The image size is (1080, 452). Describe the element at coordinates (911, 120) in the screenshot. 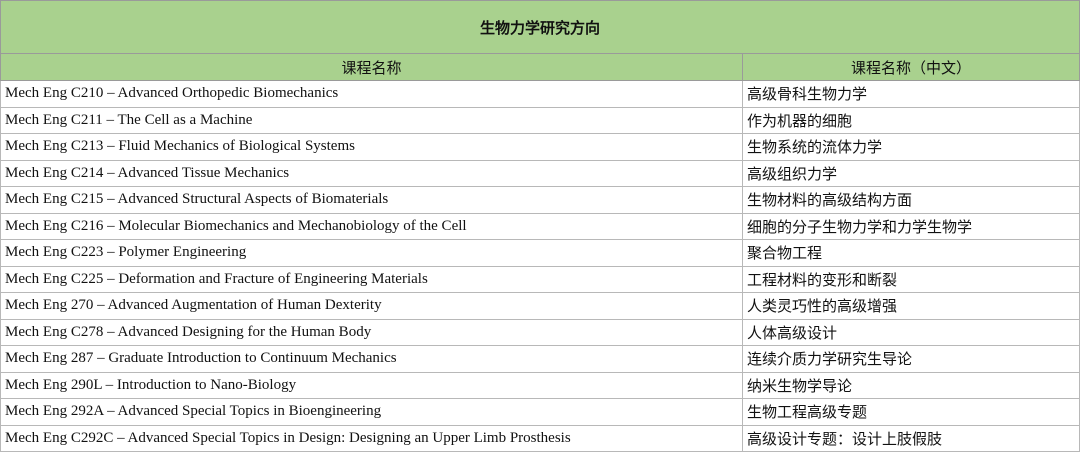

I see `course-name-zh: 作为机器的细胞` at that location.